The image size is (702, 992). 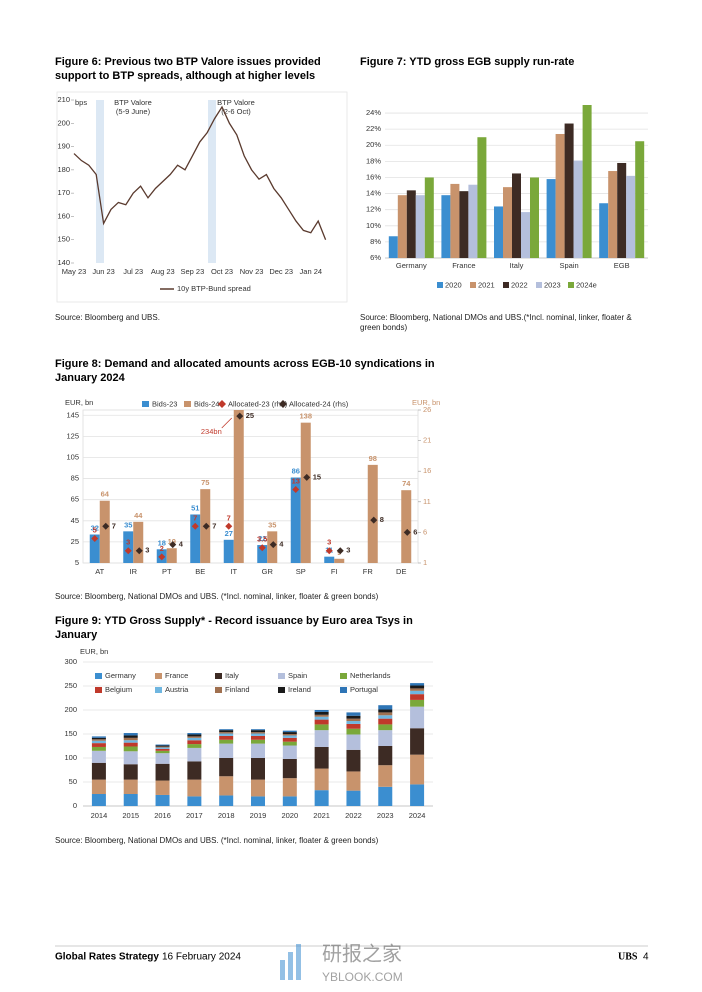 I want to click on x-tick-label: 2020, so click(x=289, y=815).